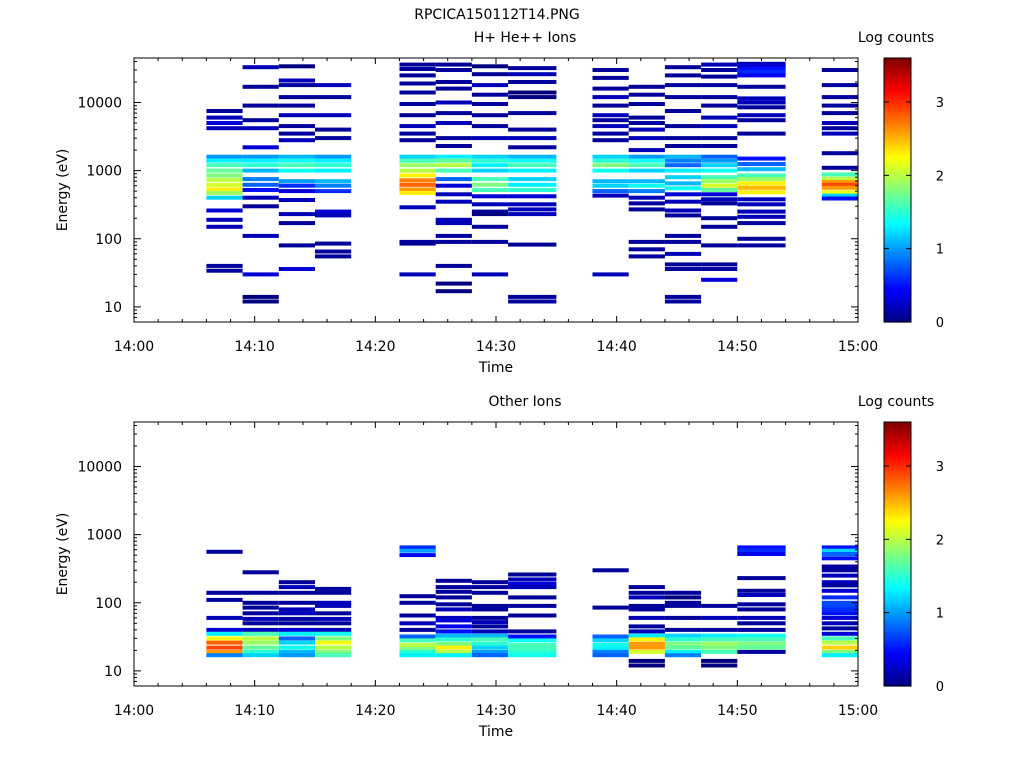 The width and height of the screenshot is (1024, 768). I want to click on colorbar-label: Log counts, so click(896, 38).